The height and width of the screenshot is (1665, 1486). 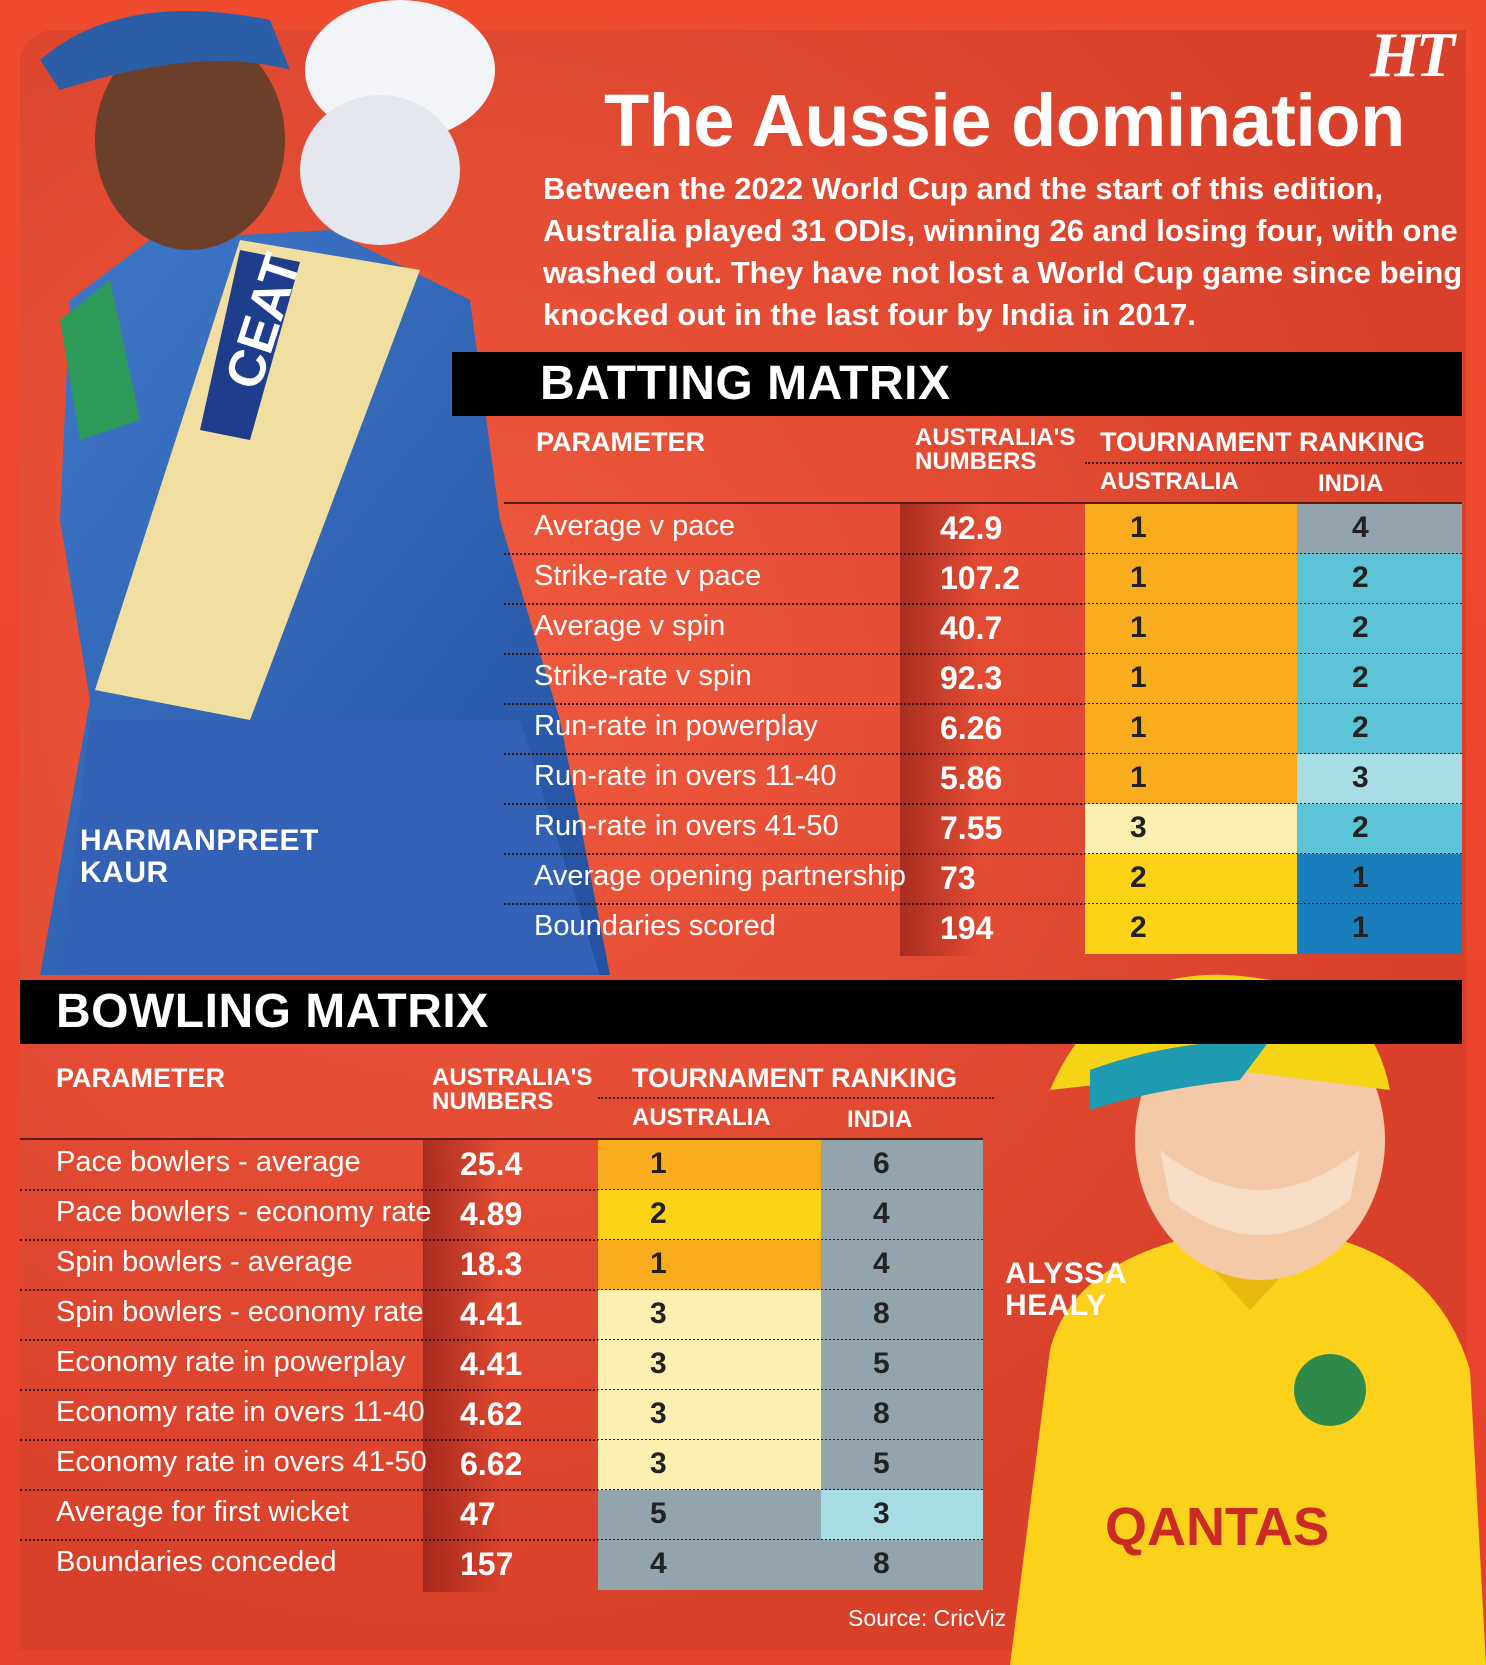 What do you see at coordinates (1217, 1527) in the screenshot?
I see `svg-text: QANTAS` at bounding box center [1217, 1527].